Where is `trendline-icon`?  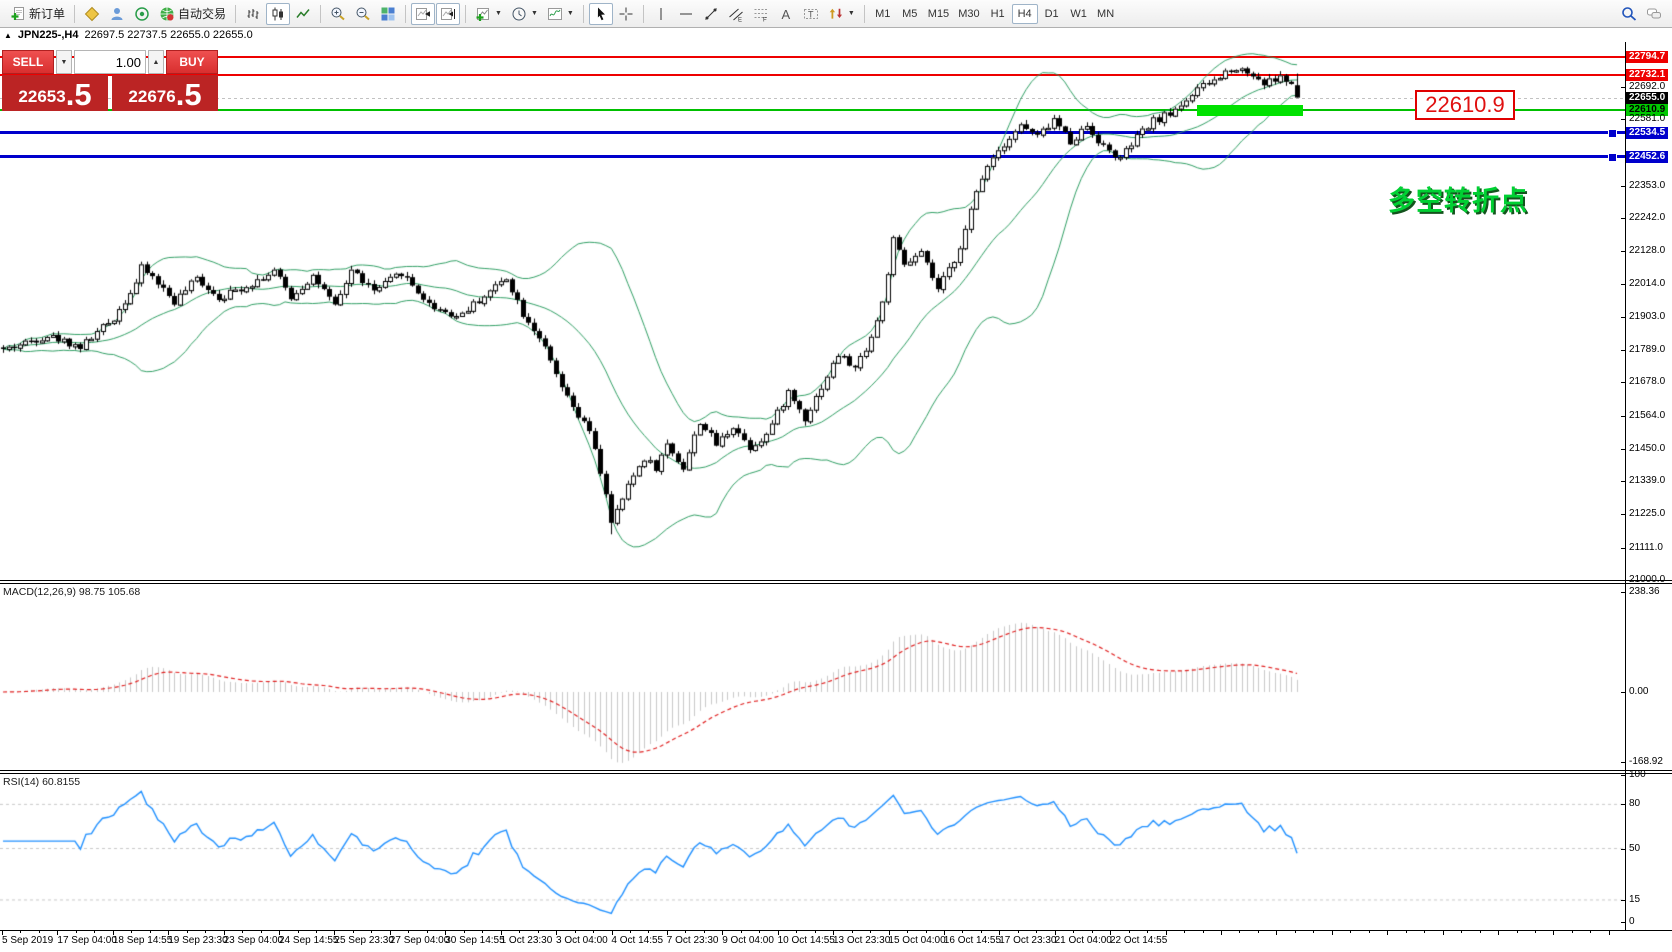
trendline-icon is located at coordinates (711, 14).